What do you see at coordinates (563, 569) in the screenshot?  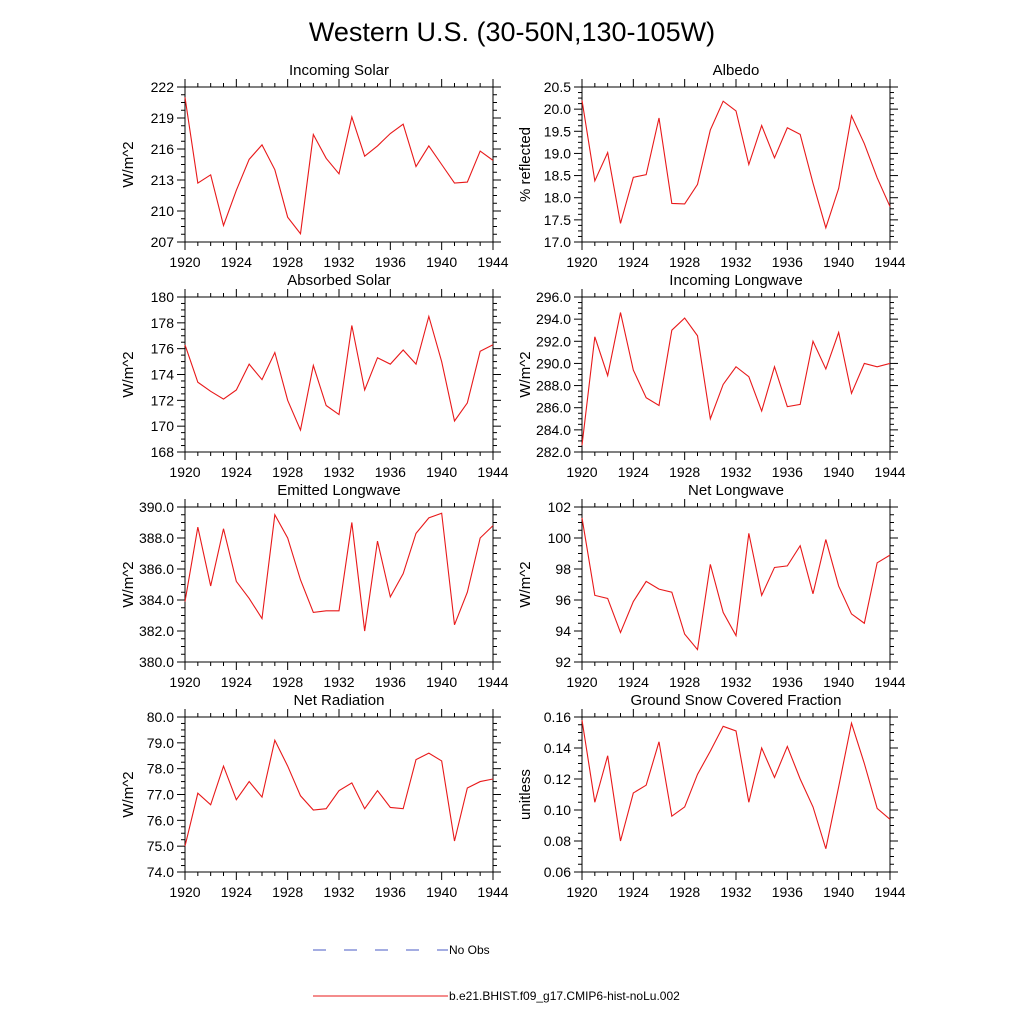 I see `y-tick-label: 98` at bounding box center [563, 569].